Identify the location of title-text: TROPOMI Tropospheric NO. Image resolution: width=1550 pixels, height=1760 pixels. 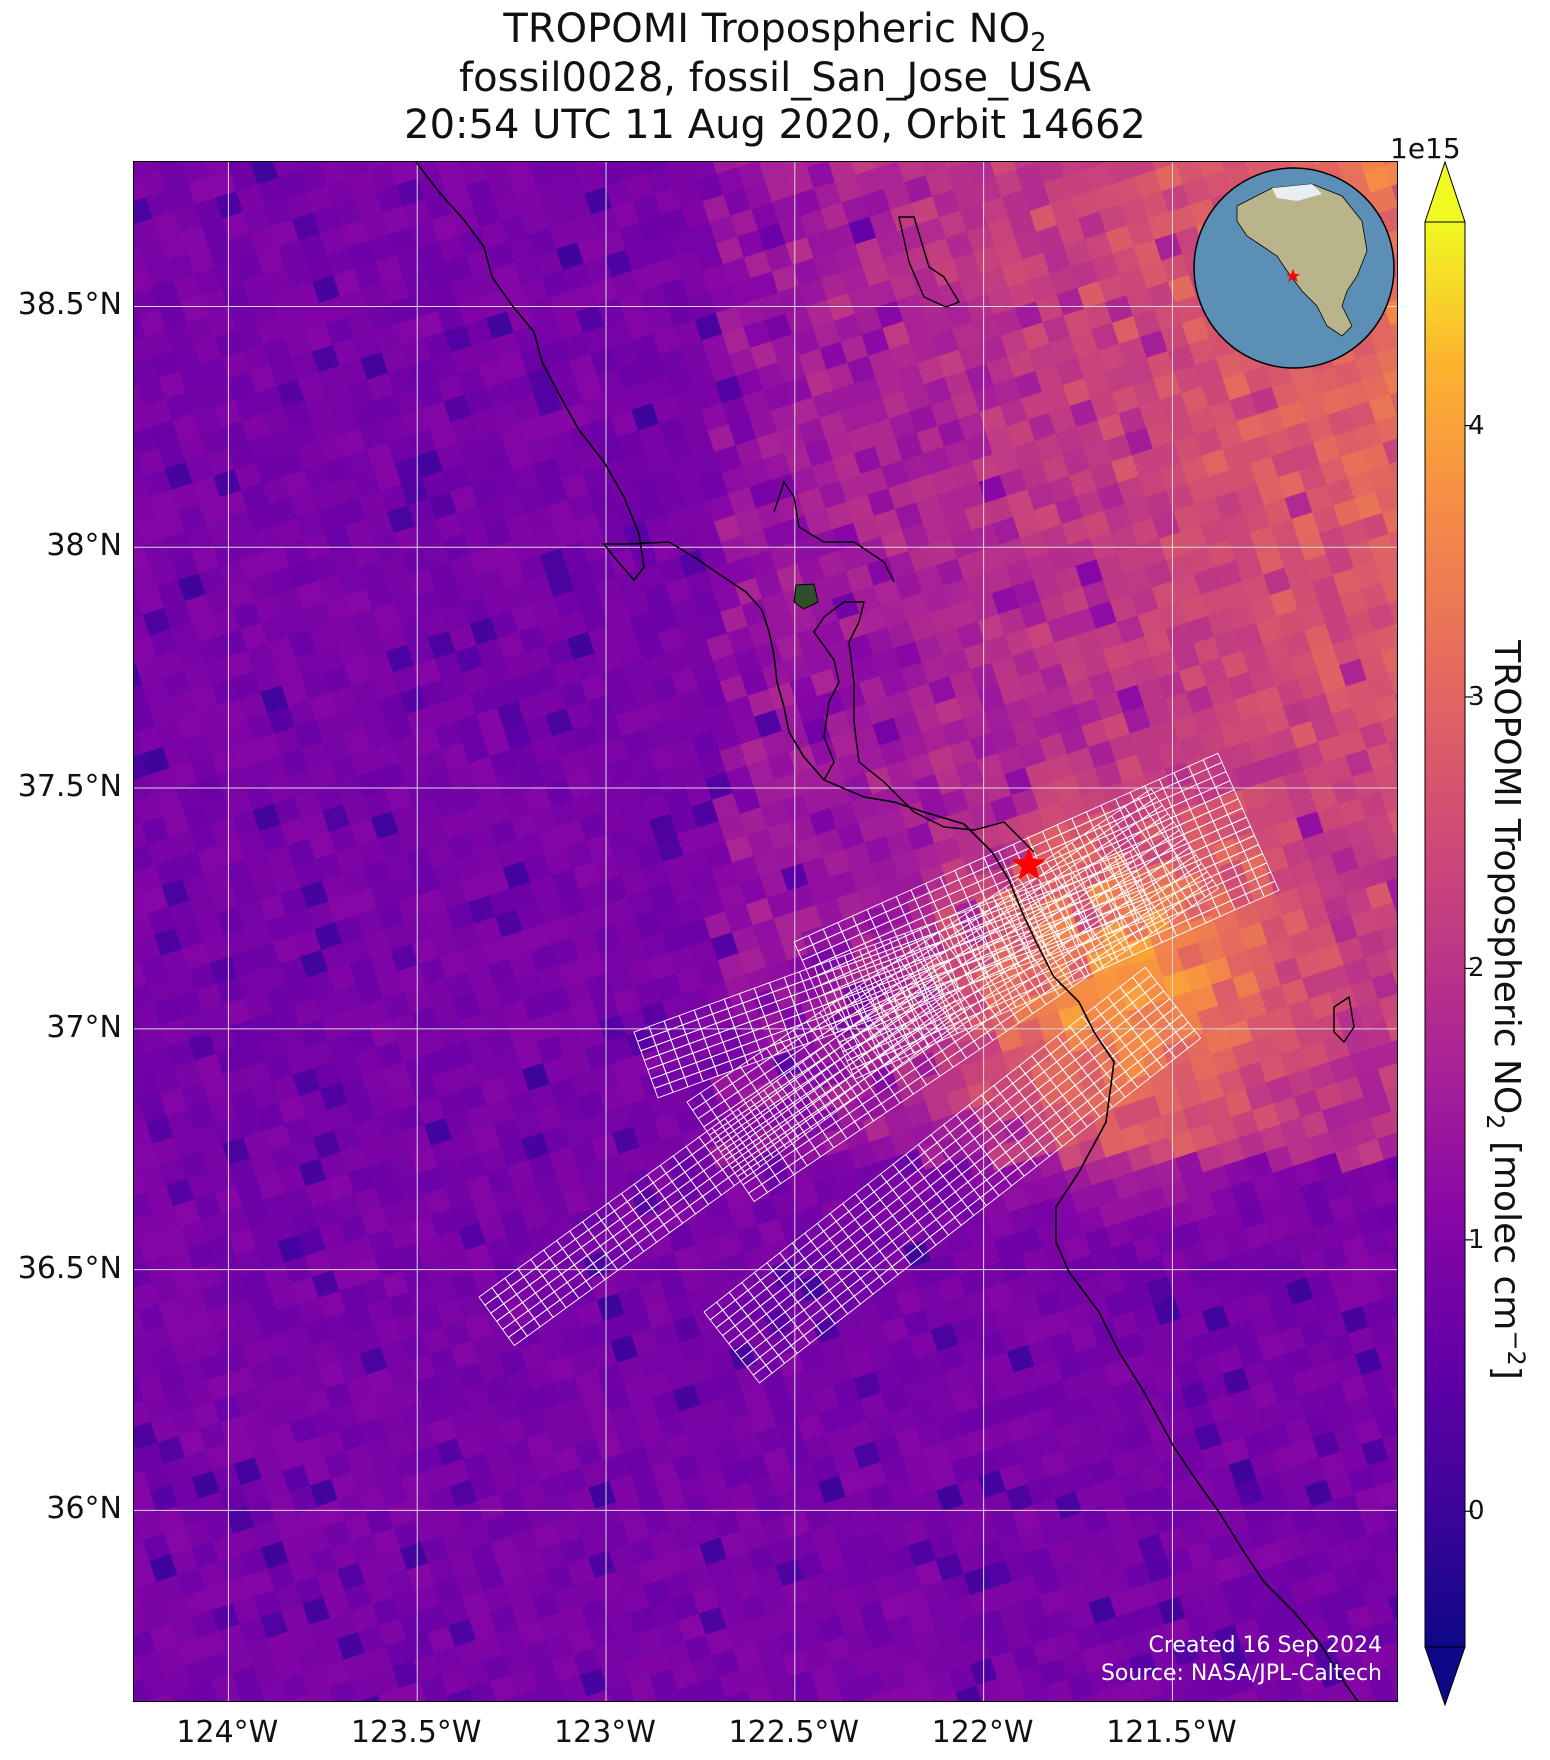
(766, 29).